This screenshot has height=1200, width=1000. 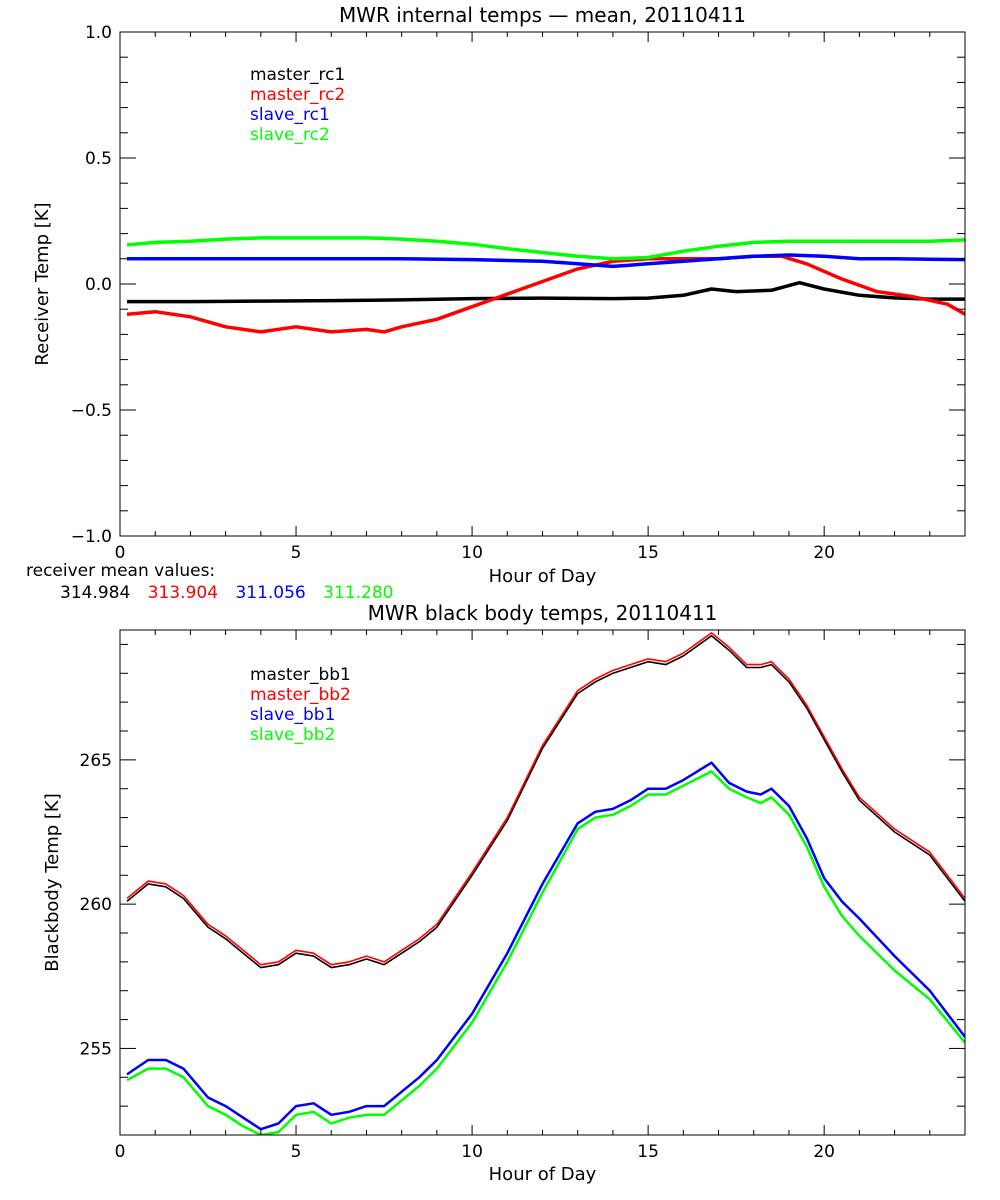 I want to click on legend-entry: slave_bb1, so click(x=292, y=715).